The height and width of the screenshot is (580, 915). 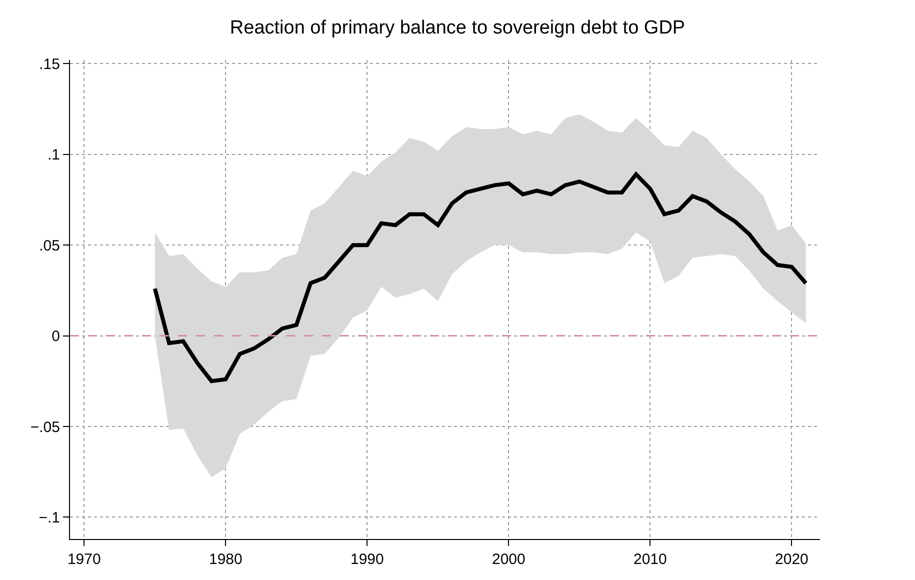 I want to click on y-tick-label: −.1, so click(x=49, y=517).